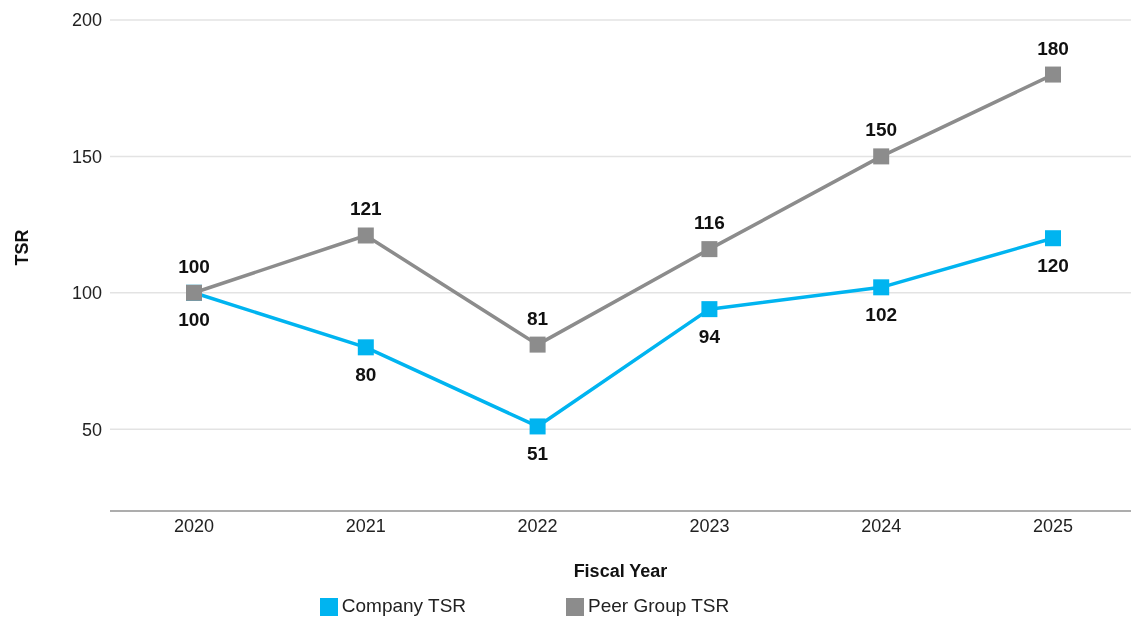 Image resolution: width=1147 pixels, height=625 pixels. What do you see at coordinates (881, 130) in the screenshot?
I see `data-label: 150` at bounding box center [881, 130].